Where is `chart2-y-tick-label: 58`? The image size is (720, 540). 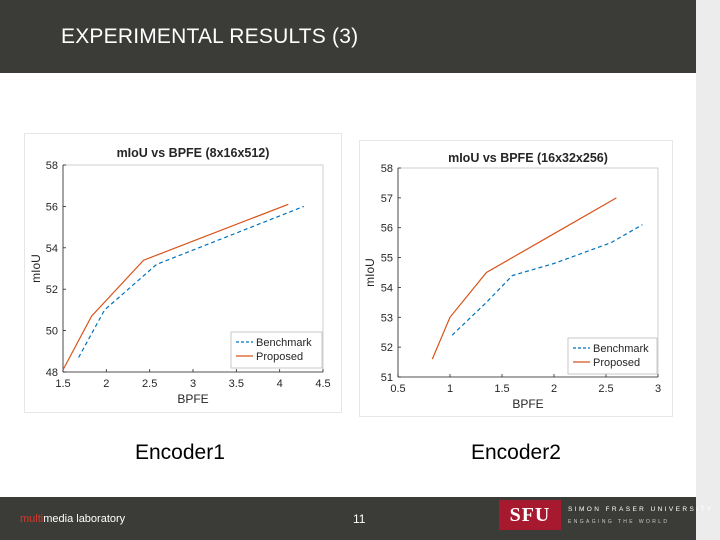 chart2-y-tick-label: 58 is located at coordinates (387, 169).